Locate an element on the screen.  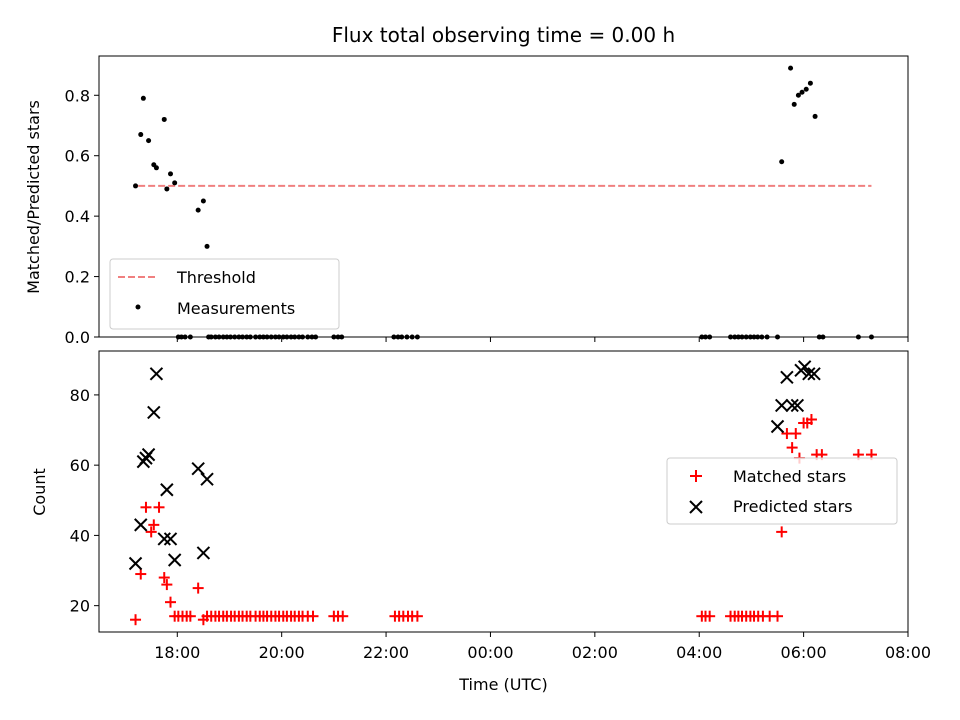
legend-predicted-label: Predicted stars is located at coordinates (793, 506).